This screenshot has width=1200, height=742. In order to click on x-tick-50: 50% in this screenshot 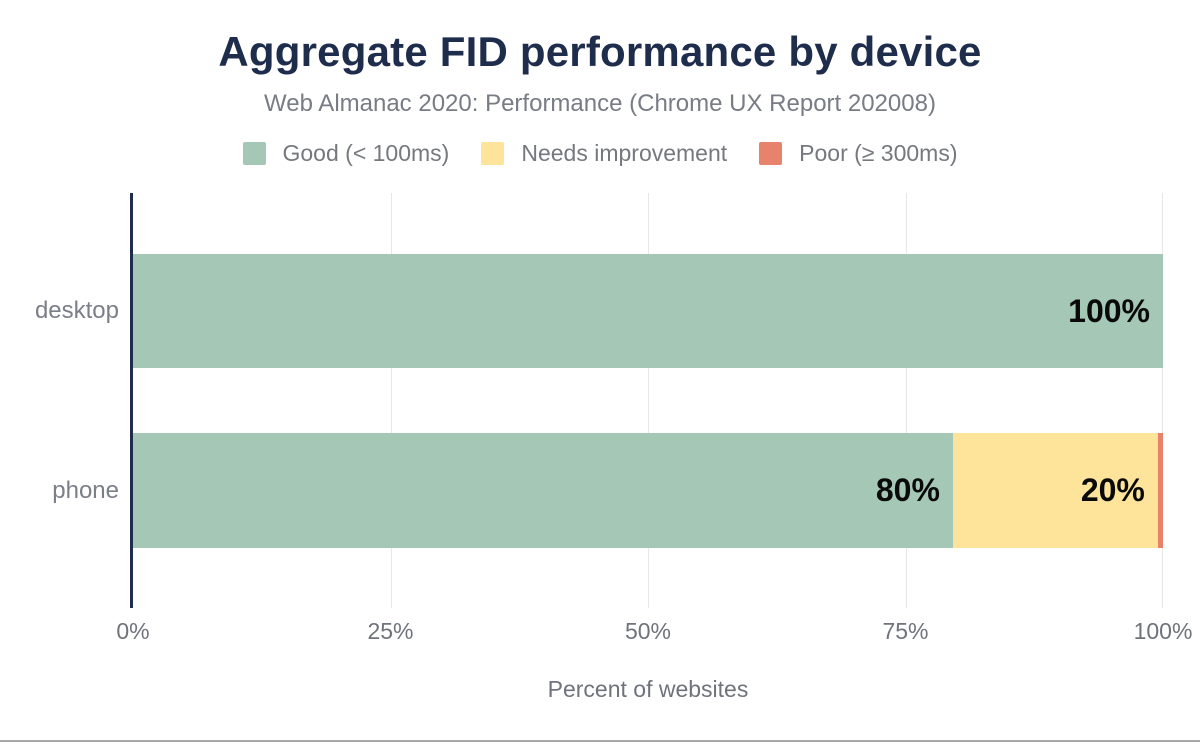, I will do `click(648, 631)`.